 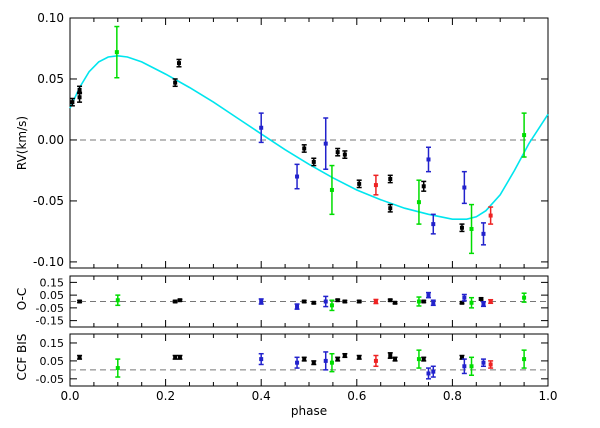 I want to click on y-axis-label: O-C, so click(x=22, y=299).